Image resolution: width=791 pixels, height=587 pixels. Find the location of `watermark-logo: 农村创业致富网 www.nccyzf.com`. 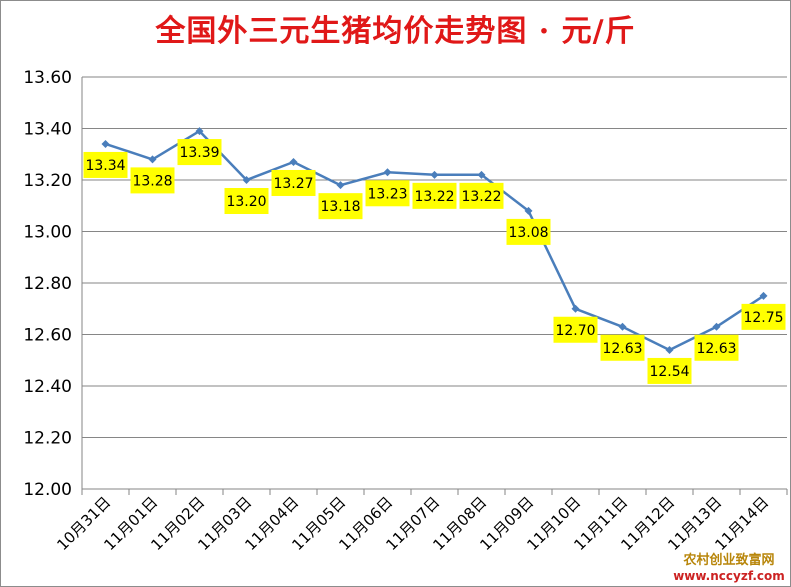

watermark-logo: 农村创业致富网 www.nccyzf.com is located at coordinates (729, 568).